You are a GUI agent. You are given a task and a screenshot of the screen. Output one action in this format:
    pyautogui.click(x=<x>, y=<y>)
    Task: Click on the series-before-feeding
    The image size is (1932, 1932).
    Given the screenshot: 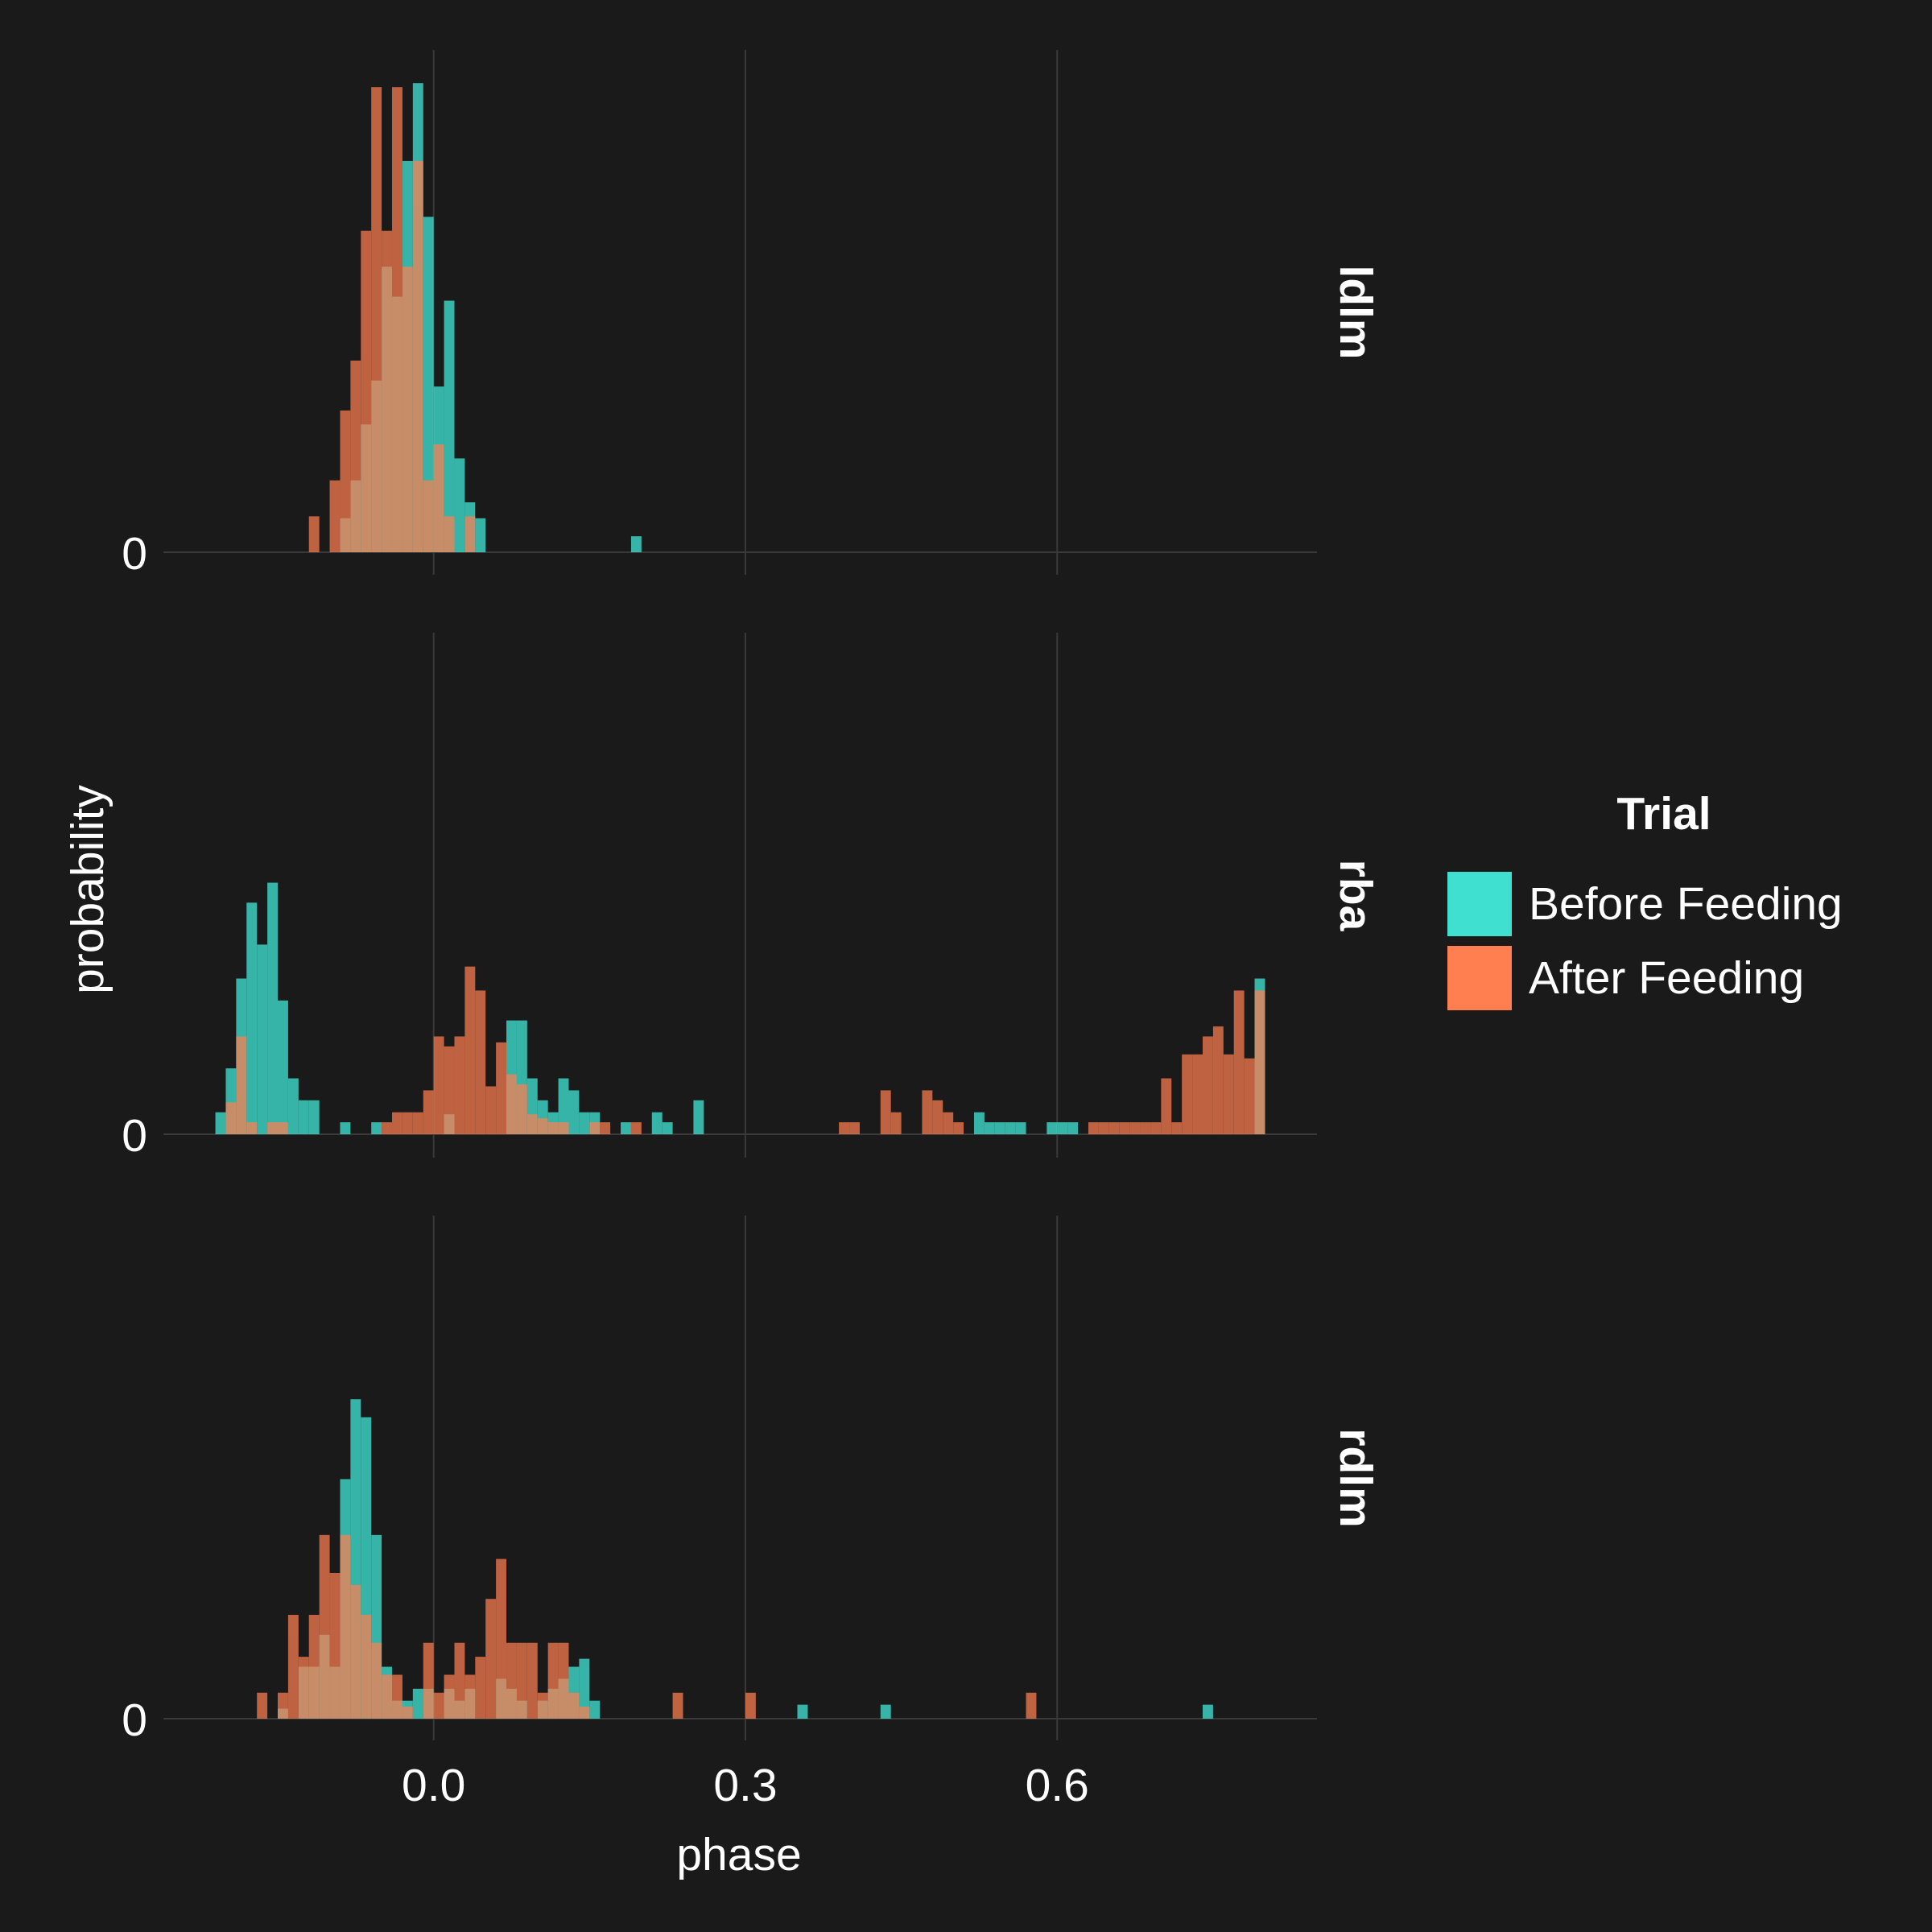 What is the action you would take?
    pyautogui.click(x=740, y=1008)
    